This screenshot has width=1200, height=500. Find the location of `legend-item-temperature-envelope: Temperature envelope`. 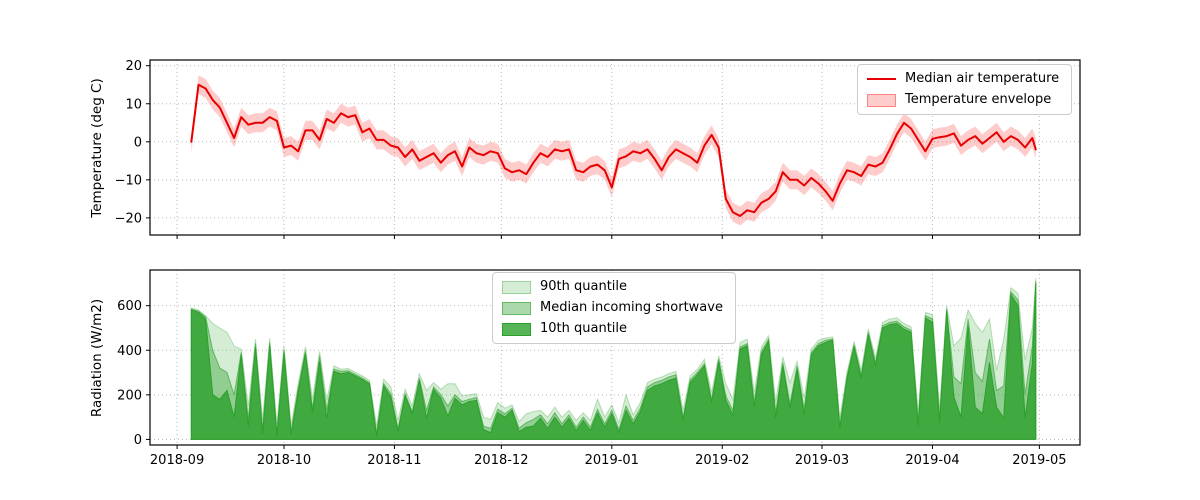

legend-item-temperature-envelope: Temperature envelope is located at coordinates (963, 100).